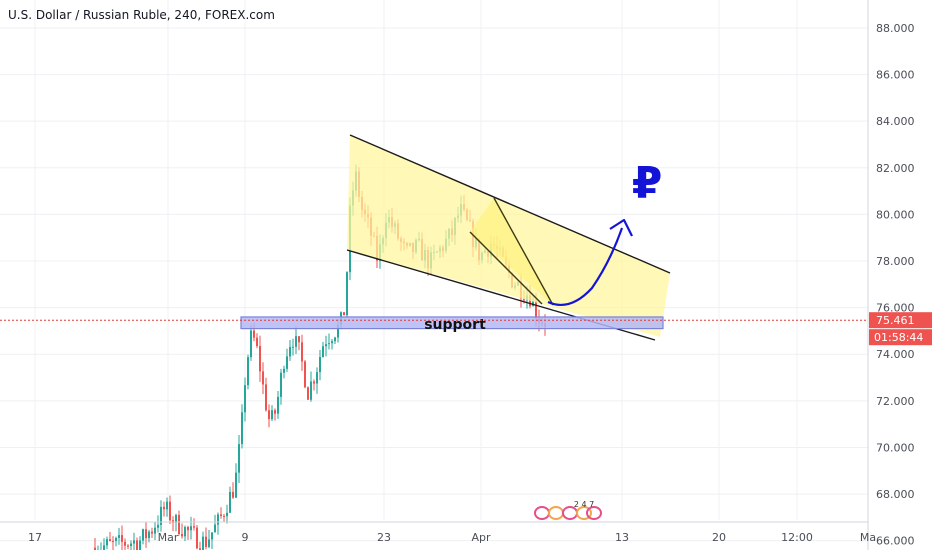 This screenshot has width=932, height=554. I want to click on y-tick-label: 76.000, so click(895, 308).